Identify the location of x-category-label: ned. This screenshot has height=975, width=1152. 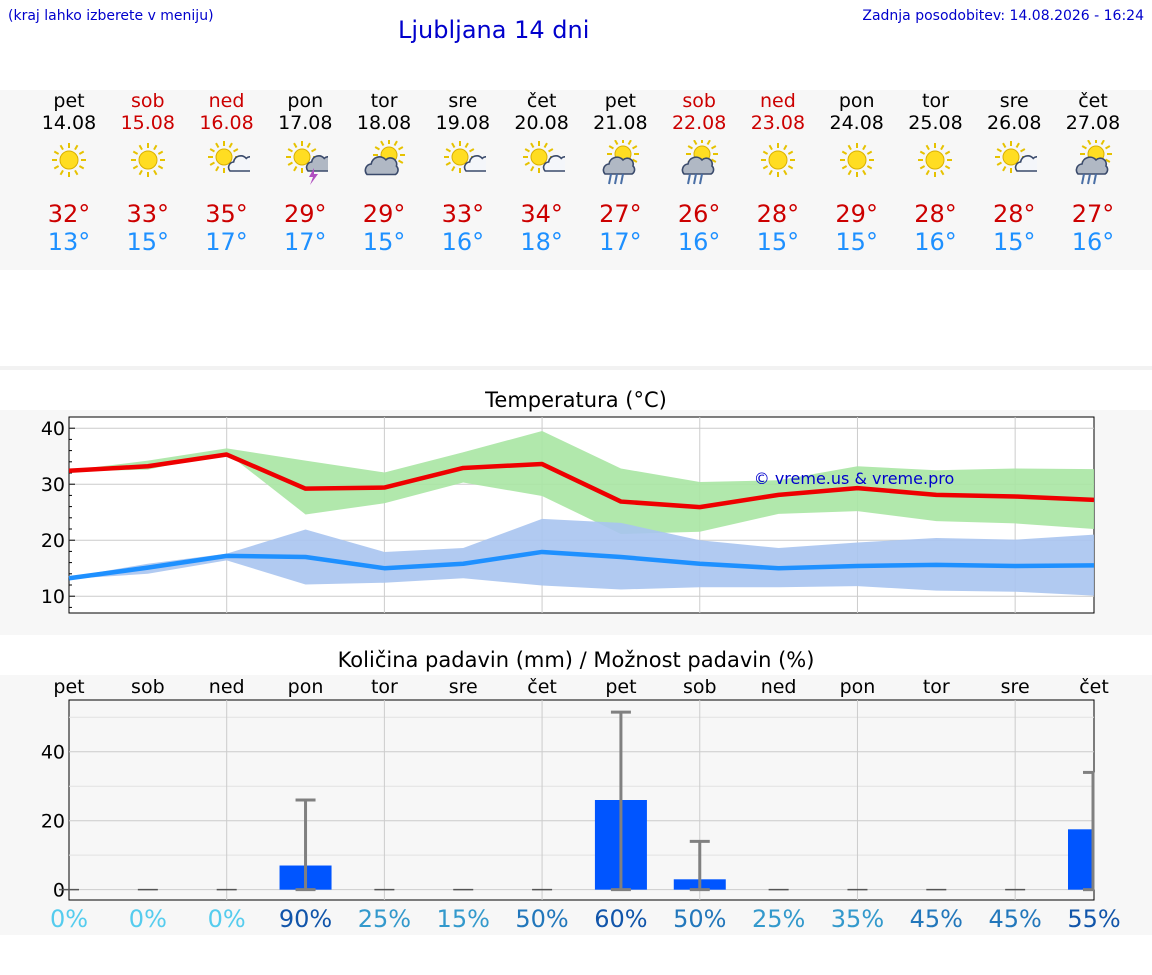
(779, 687).